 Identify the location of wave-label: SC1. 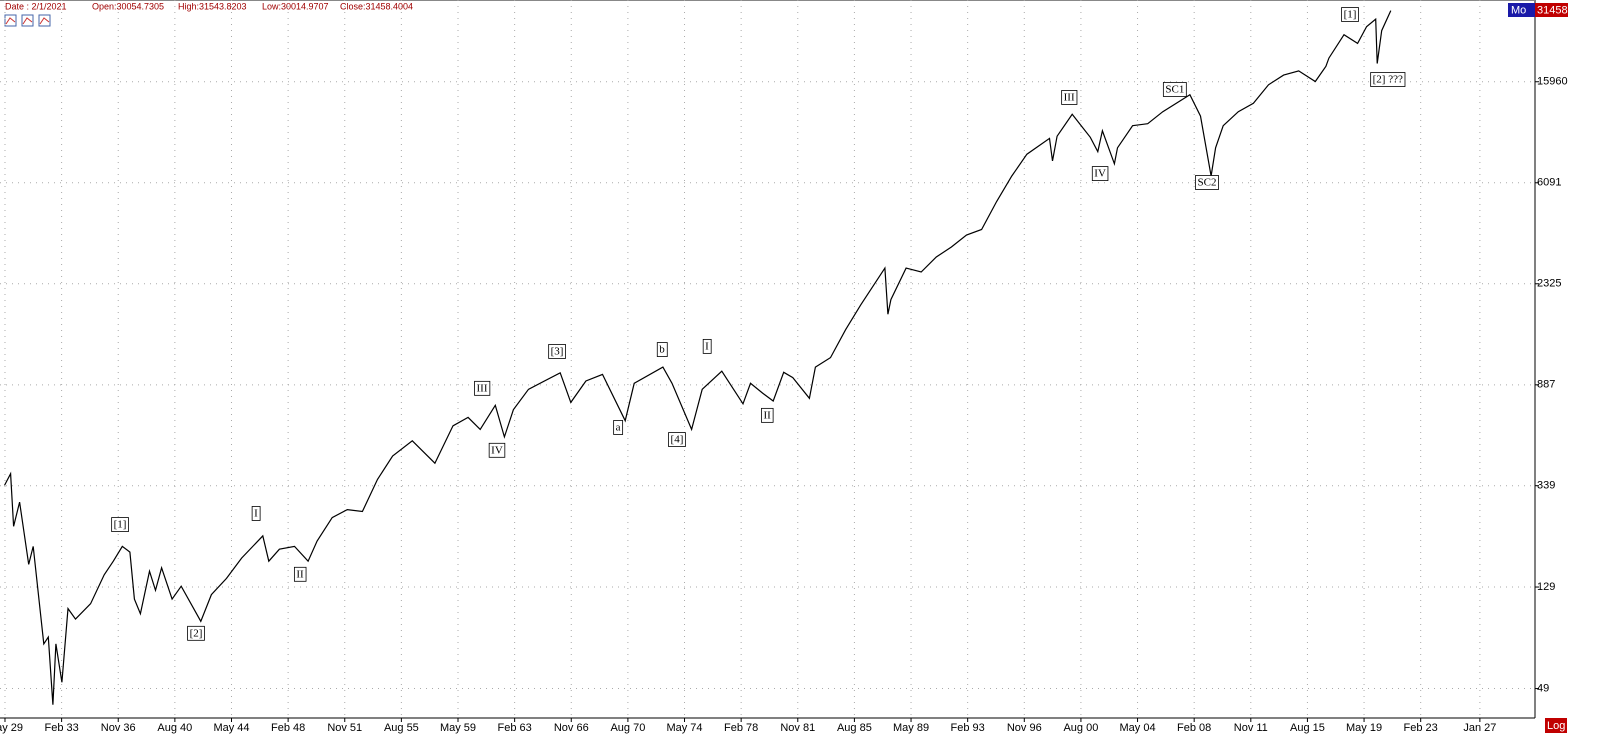
(1174, 89).